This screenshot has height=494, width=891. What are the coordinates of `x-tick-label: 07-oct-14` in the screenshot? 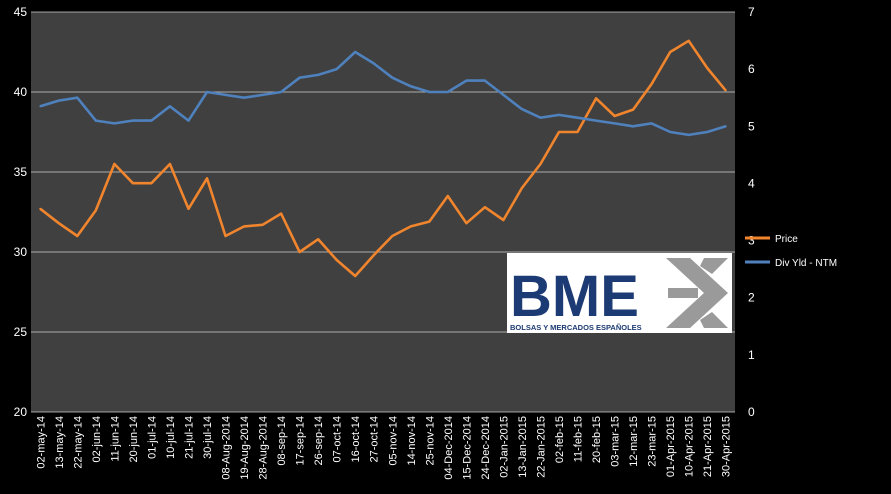 It's located at (338, 439).